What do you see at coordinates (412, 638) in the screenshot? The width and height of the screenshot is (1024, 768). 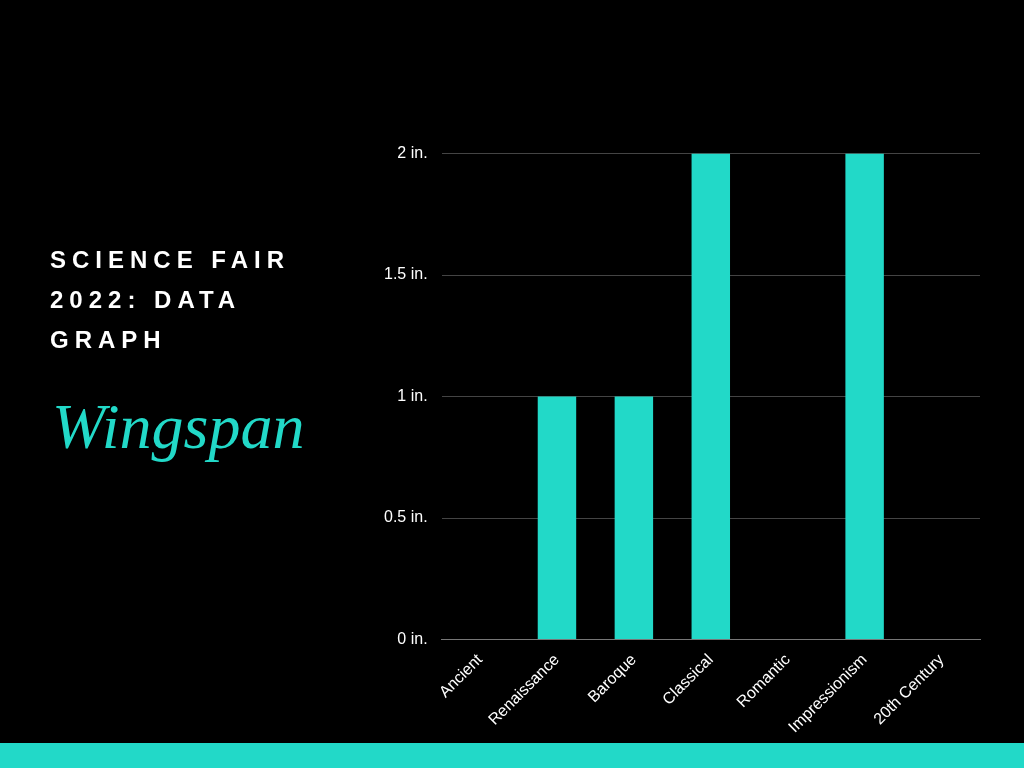 I see `y-tick-label: 0 in.` at bounding box center [412, 638].